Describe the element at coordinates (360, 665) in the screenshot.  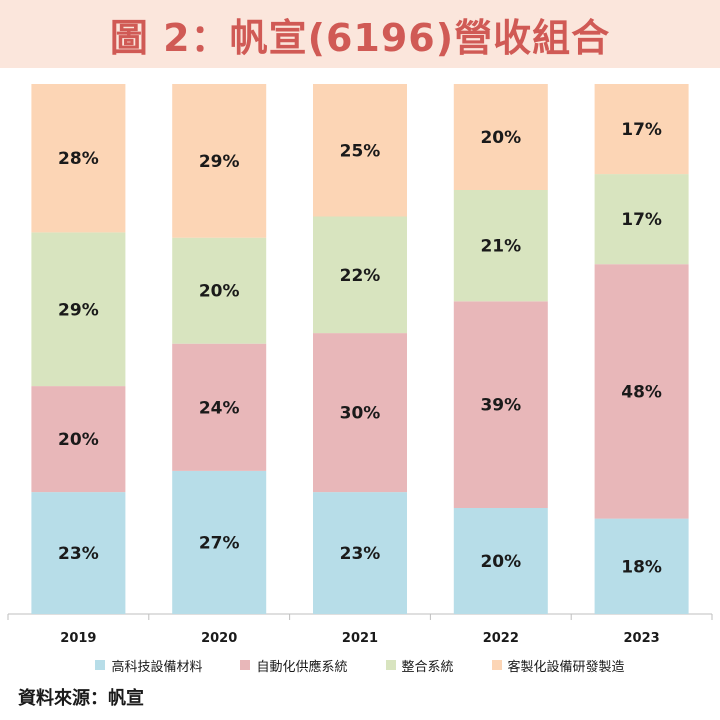
I see `legend: 高科技設備材料 自動化供應系統 整合系統 客製化設備研發製造` at that location.